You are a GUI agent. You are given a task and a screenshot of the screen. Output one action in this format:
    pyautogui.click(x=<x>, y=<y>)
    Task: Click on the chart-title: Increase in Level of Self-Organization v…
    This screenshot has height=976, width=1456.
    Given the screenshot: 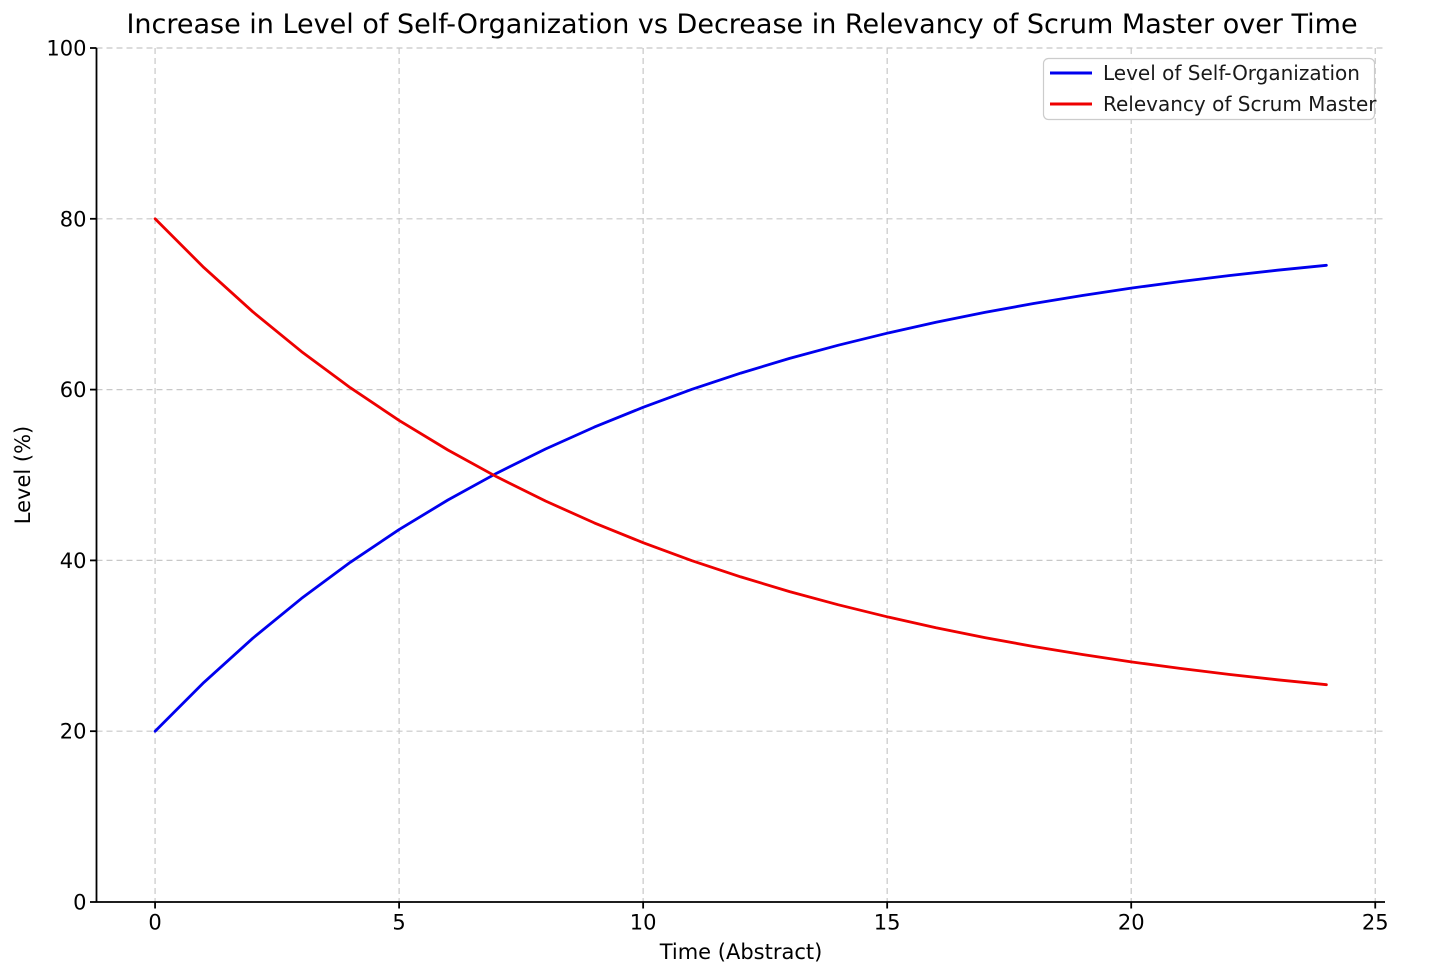 What is the action you would take?
    pyautogui.click(x=741, y=24)
    